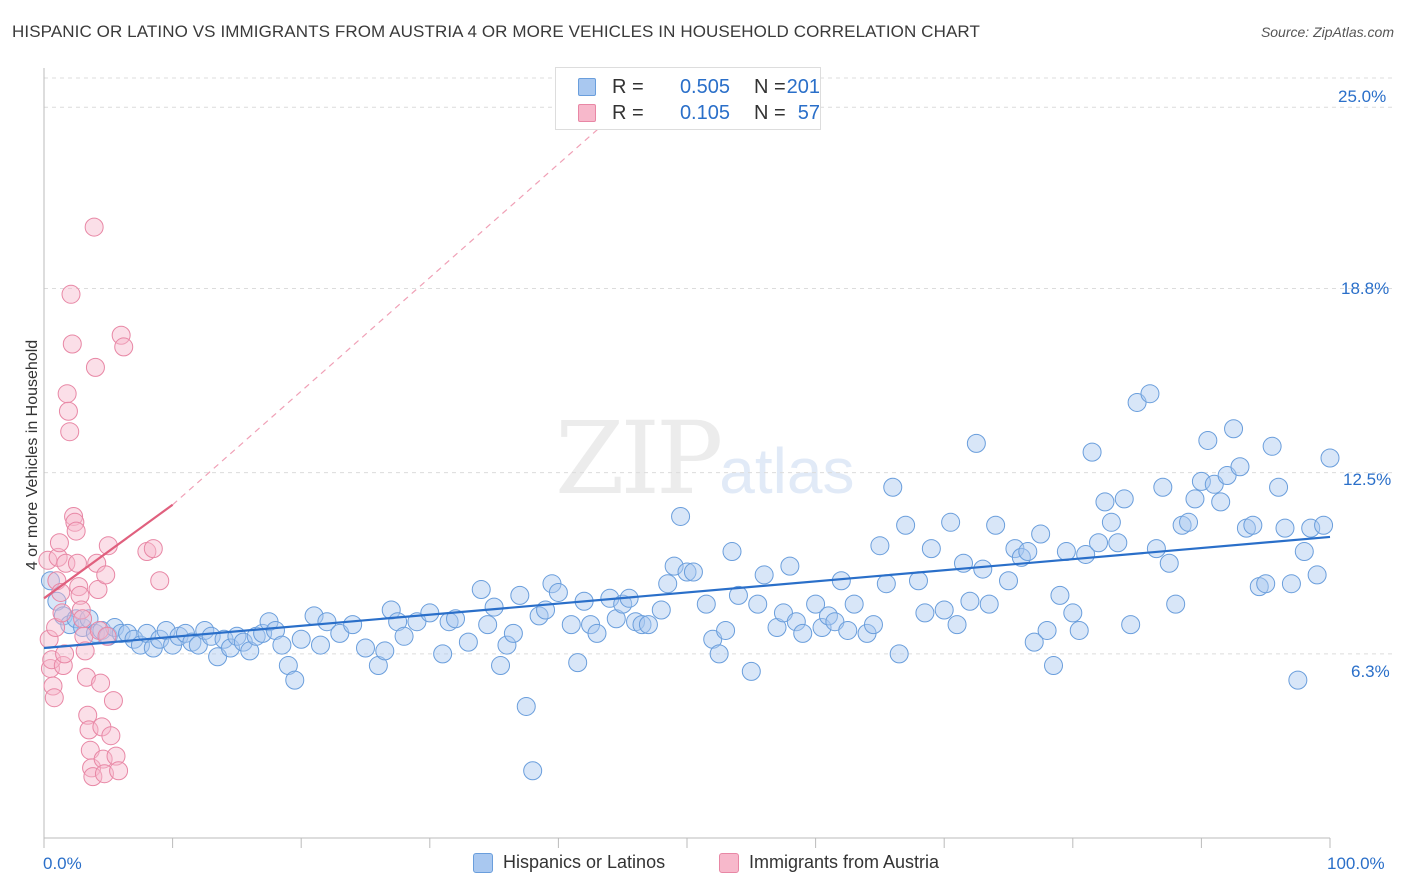  I want to click on x-axis-min-label: 0.0%, so click(62, 863).